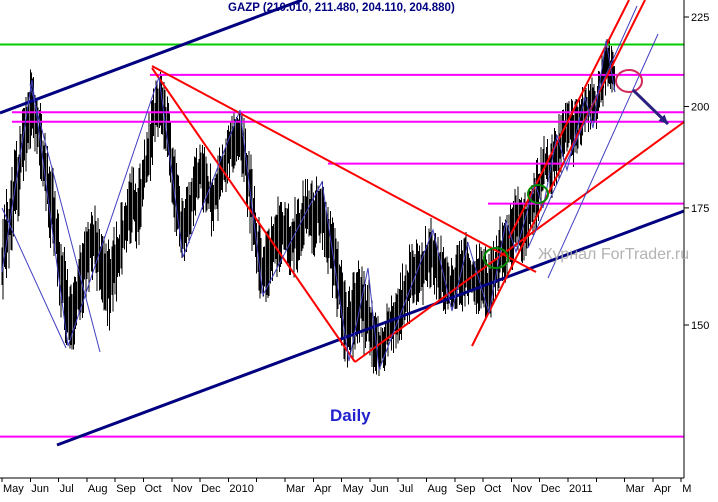  I want to click on rising-channel-inner-a, so click(582, 127).